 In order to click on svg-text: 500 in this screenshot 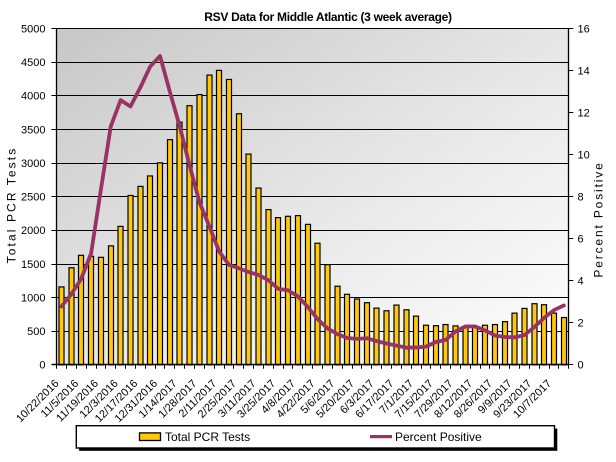, I will do `click(36, 332)`.